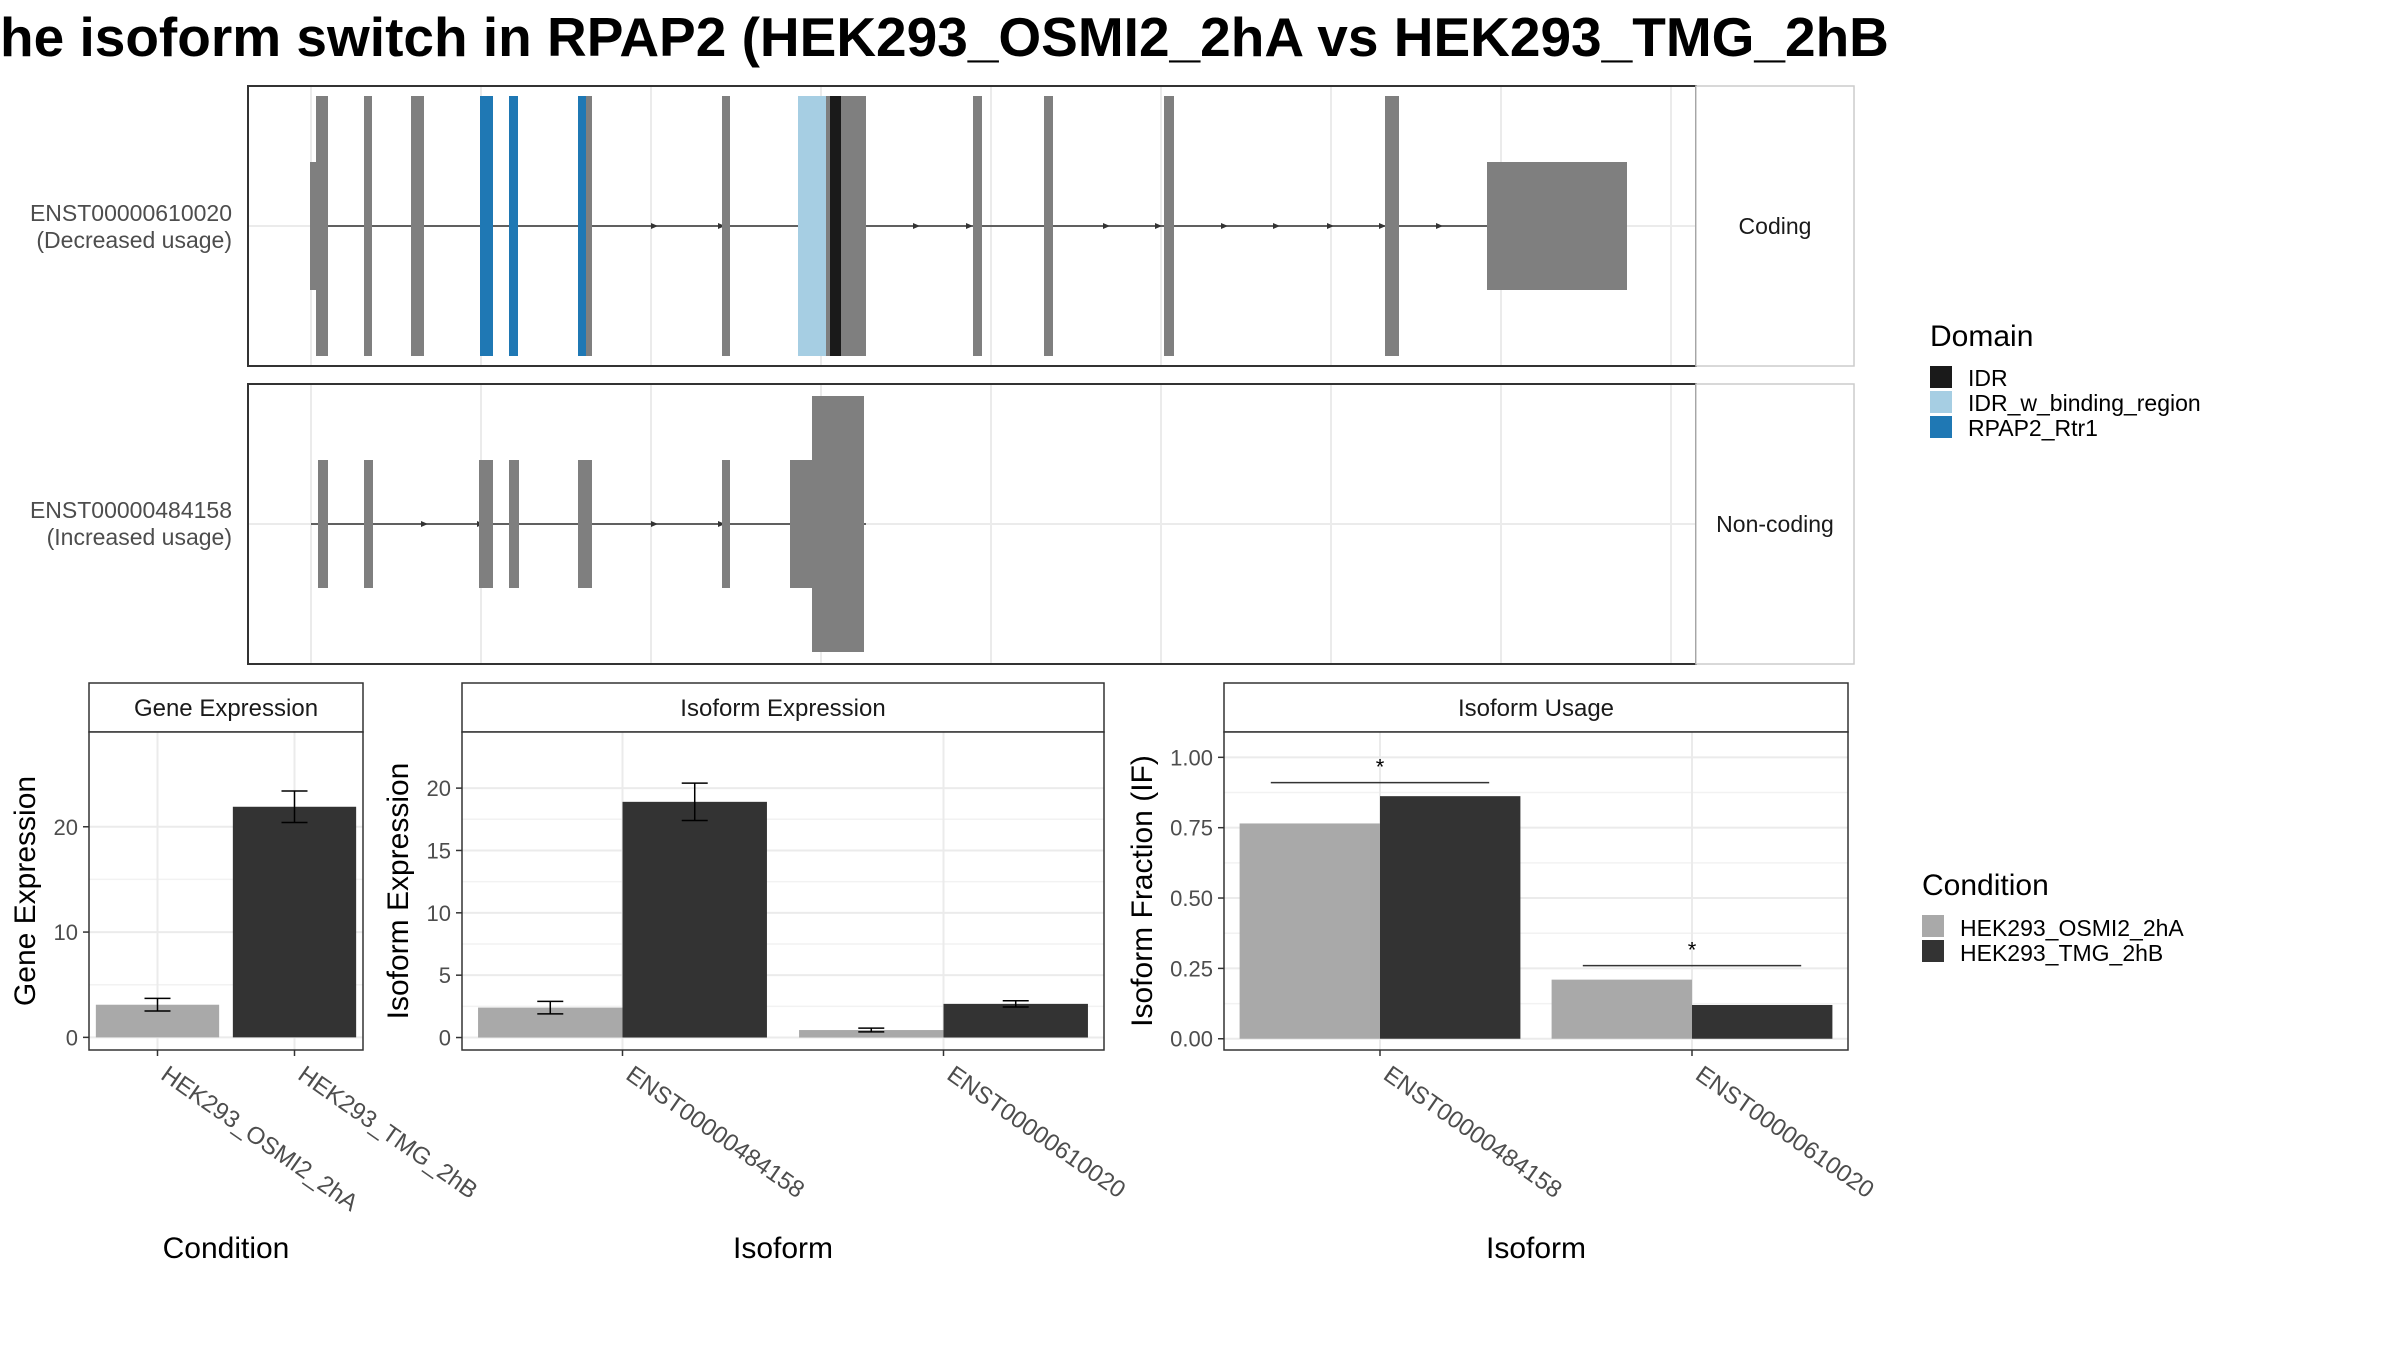  What do you see at coordinates (1142, 891) in the screenshot?
I see `y-axis-title: Isoform Fraction (IF)` at bounding box center [1142, 891].